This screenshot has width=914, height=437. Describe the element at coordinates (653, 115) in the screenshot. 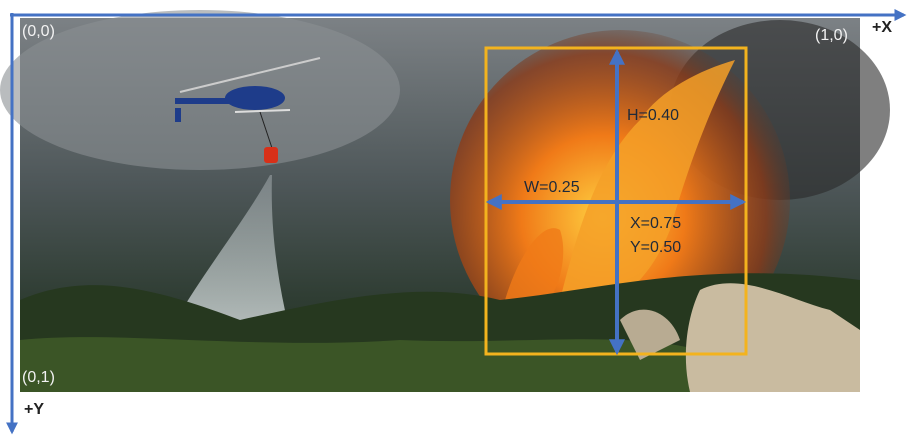

I see `height-label: H=0.40` at that location.